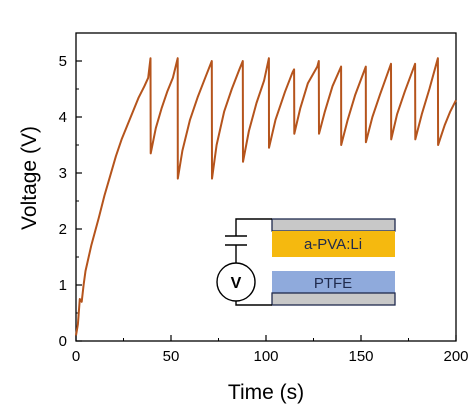 The height and width of the screenshot is (408, 476). Describe the element at coordinates (63, 341) in the screenshot. I see `y-tick-label: 0` at that location.